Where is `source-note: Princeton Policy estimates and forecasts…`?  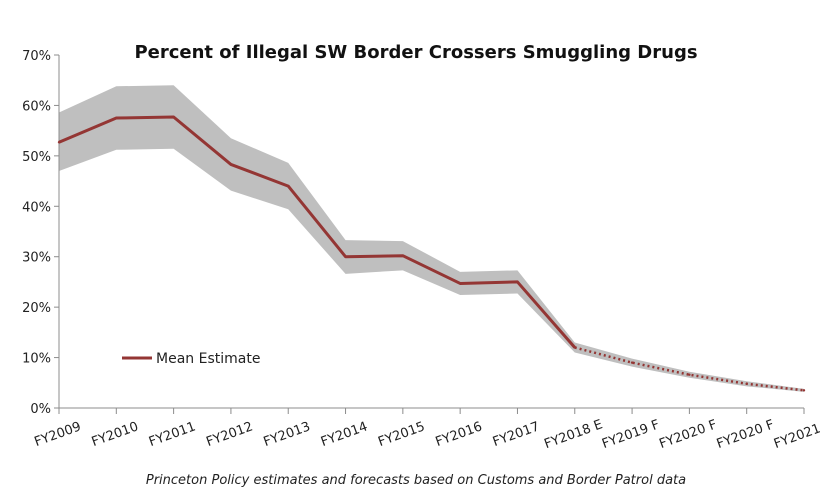 source-note: Princeton Policy estimates and forecasts… is located at coordinates (416, 480).